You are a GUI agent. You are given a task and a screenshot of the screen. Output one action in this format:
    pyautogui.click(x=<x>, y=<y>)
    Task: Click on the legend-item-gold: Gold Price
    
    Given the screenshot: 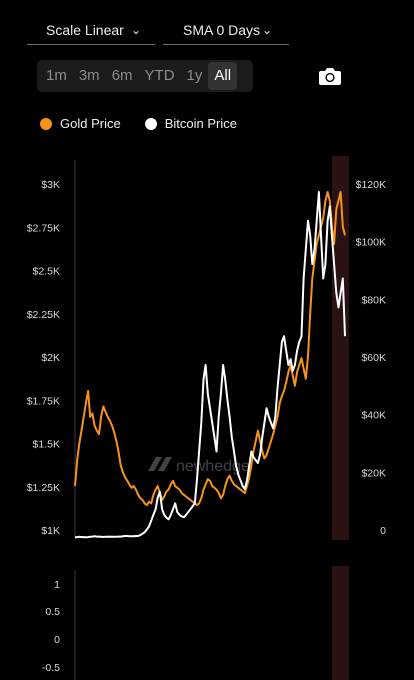 What is the action you would take?
    pyautogui.click(x=80, y=123)
    